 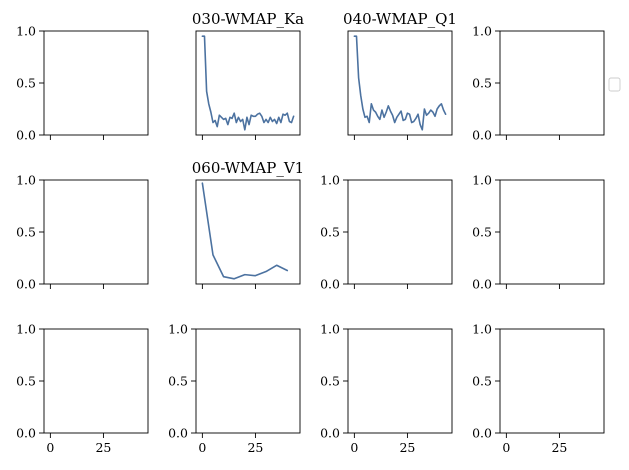 I want to click on subplot-r1-c1: 060-WMAP_V1, so click(x=248, y=224).